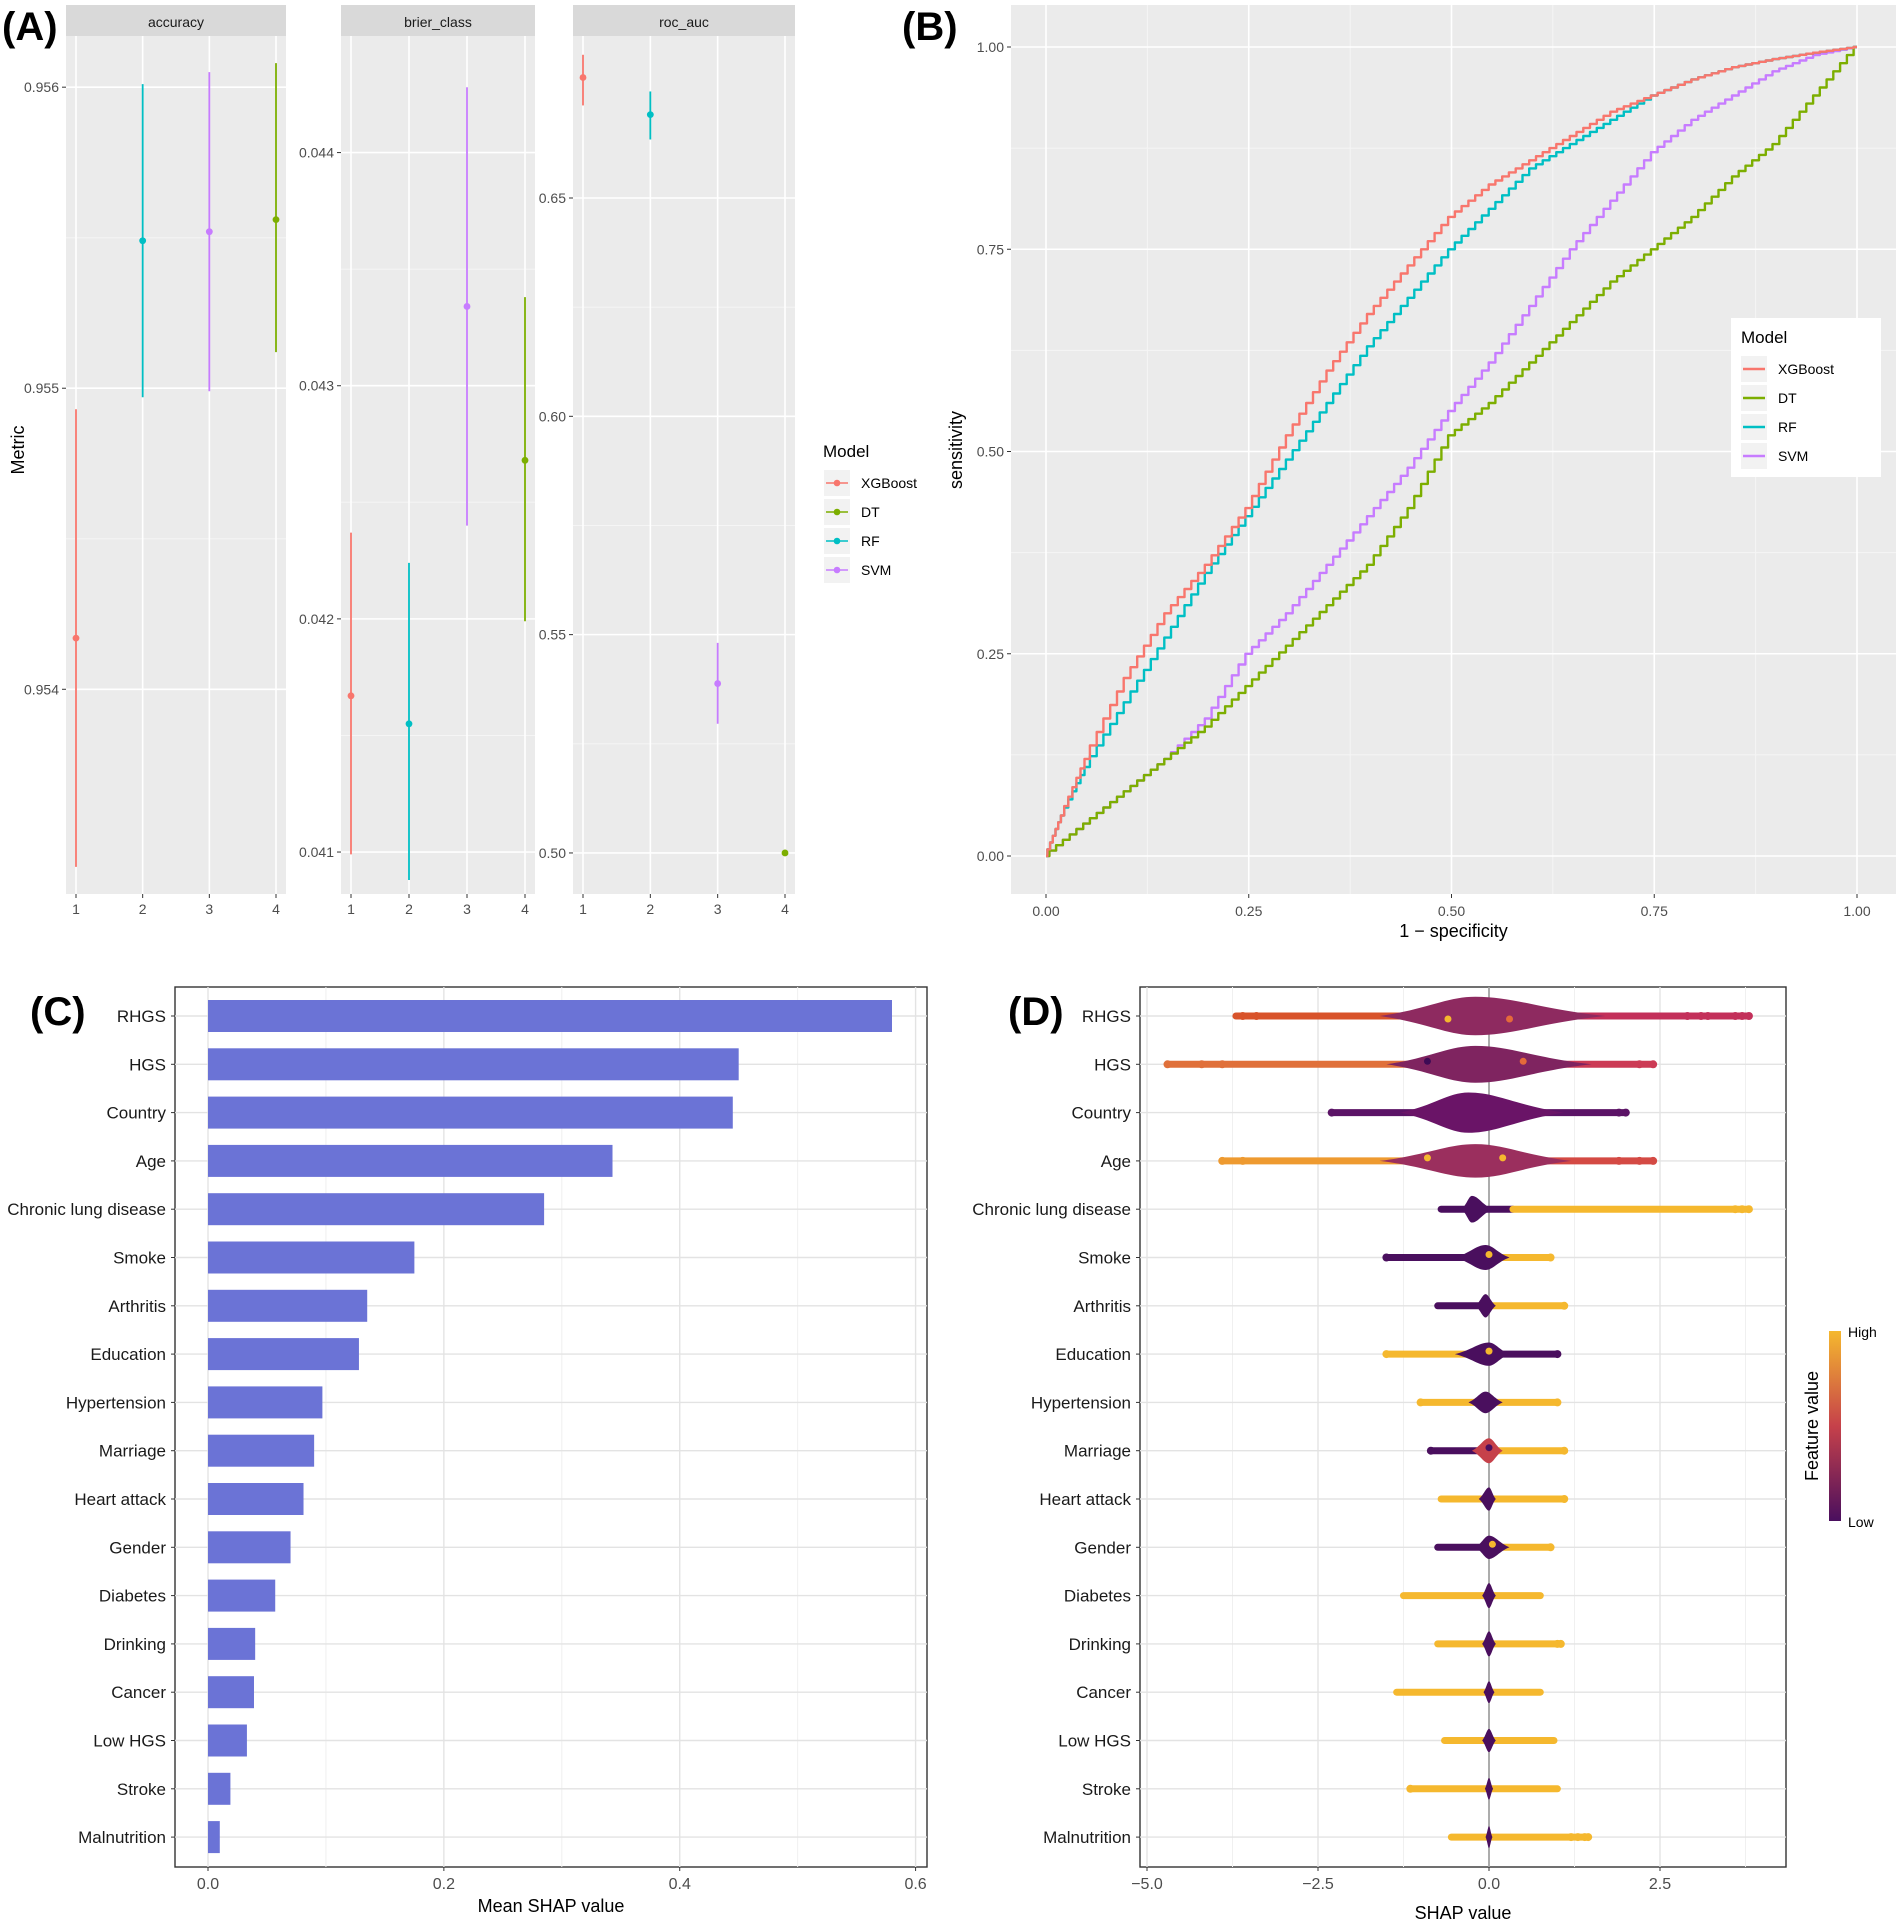 This screenshot has width=1902, height=1926. Describe the element at coordinates (176, 22) in the screenshot. I see `facet-strip-label: accuracy` at that location.